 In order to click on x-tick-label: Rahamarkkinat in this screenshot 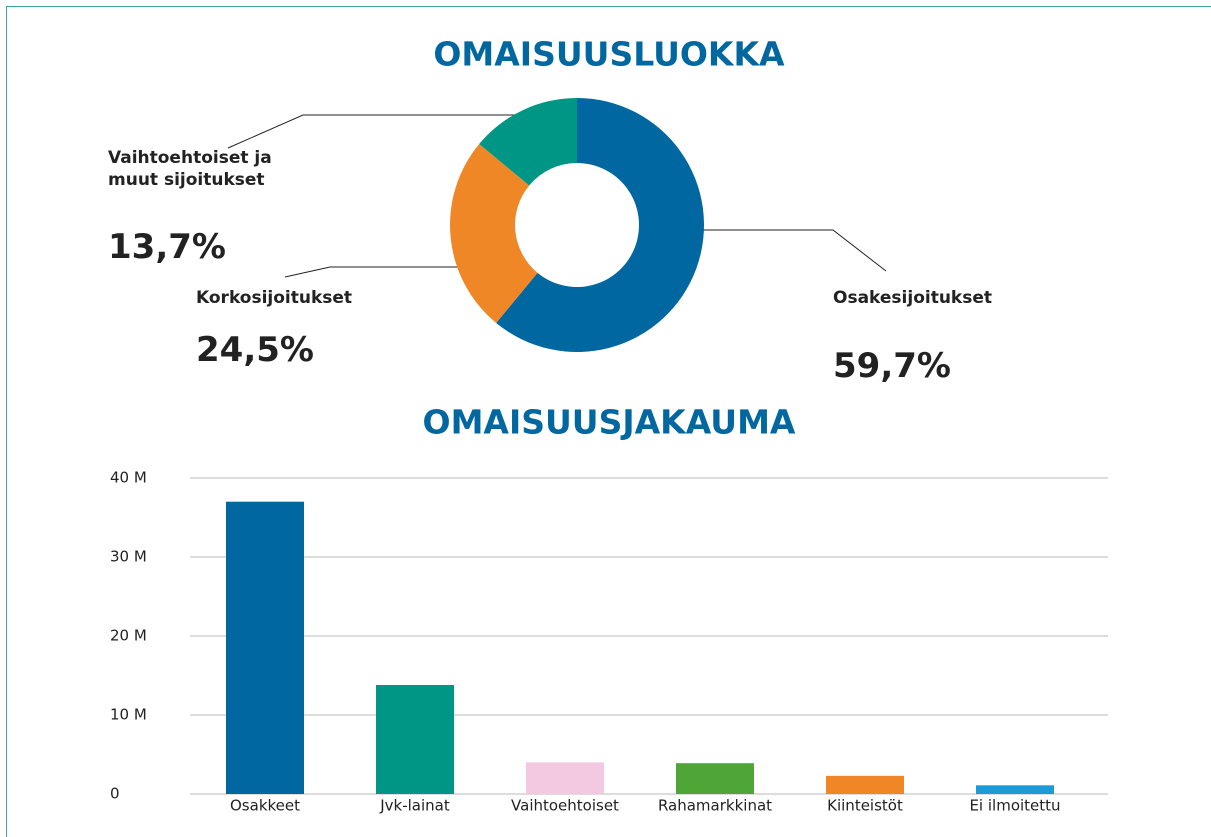, I will do `click(715, 806)`.